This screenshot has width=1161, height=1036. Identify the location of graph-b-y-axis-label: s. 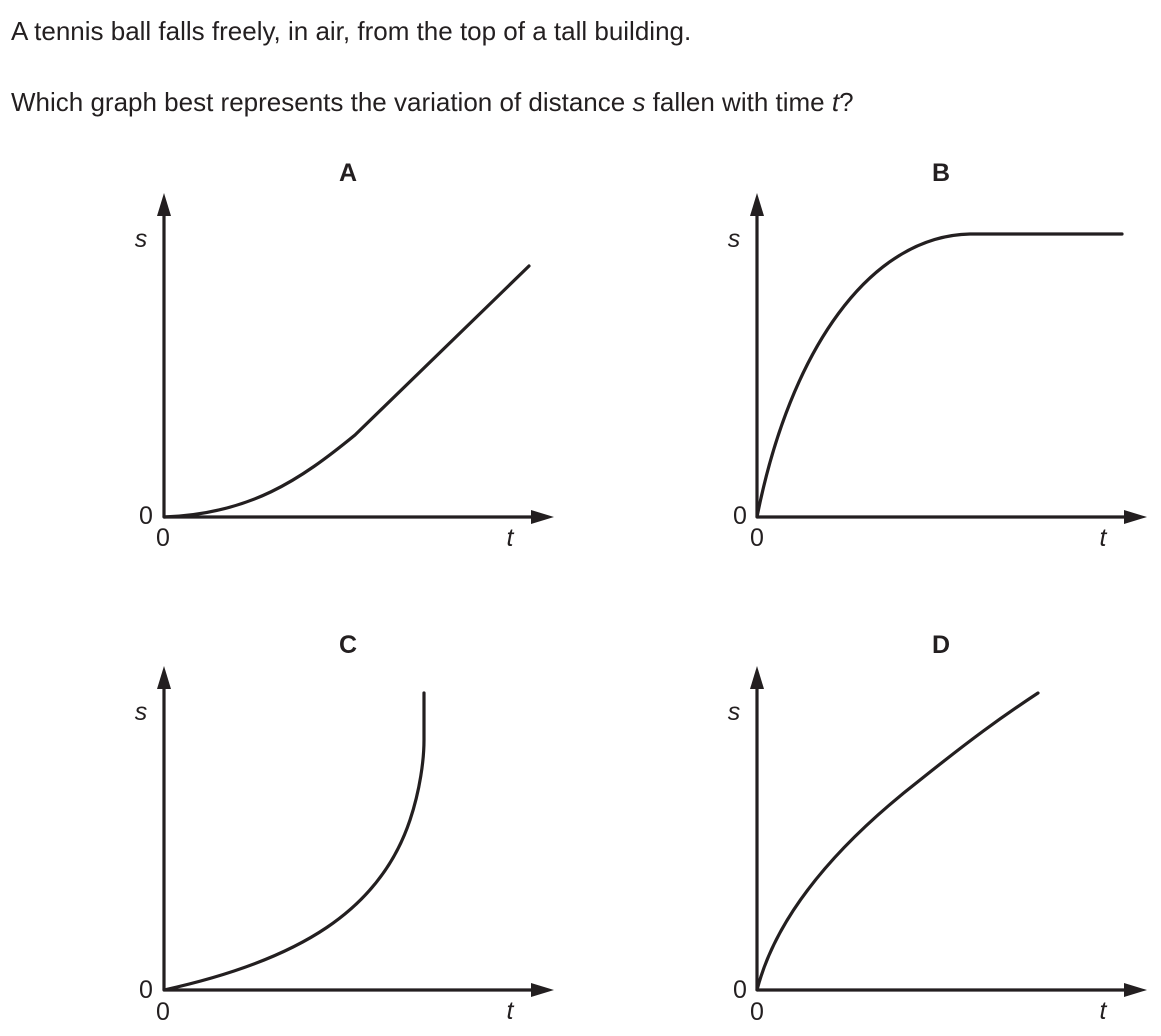
(734, 239).